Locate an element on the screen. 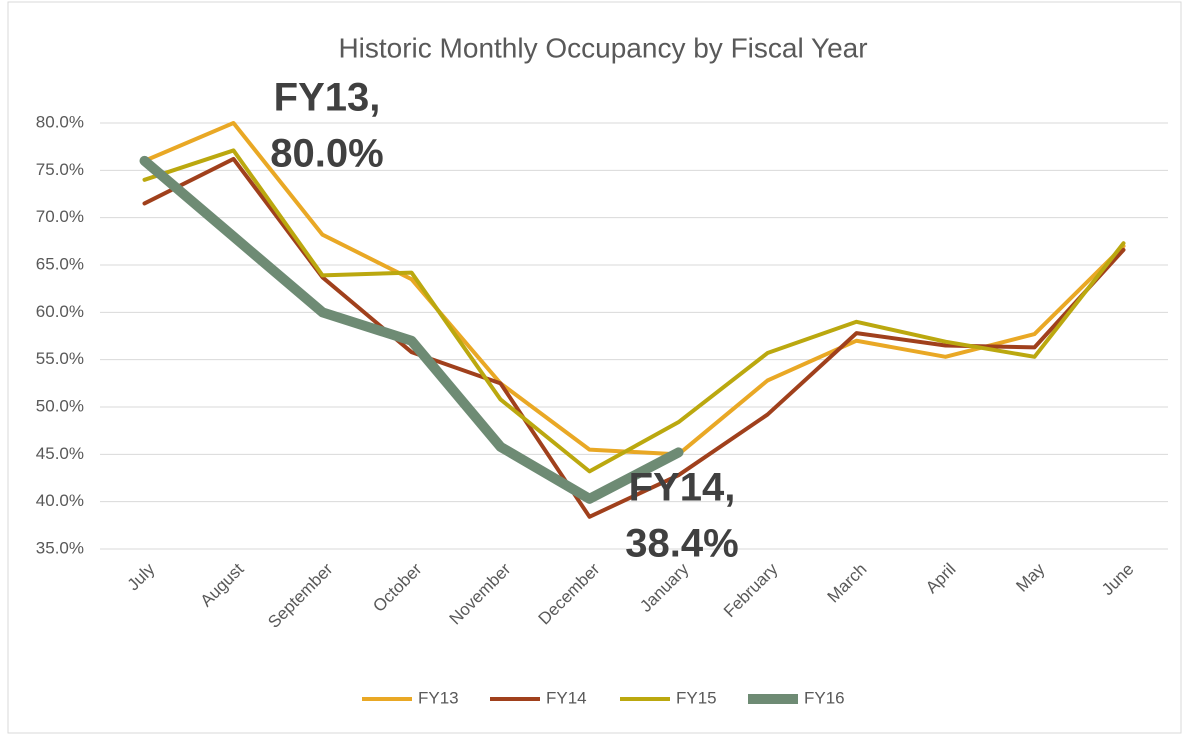 The height and width of the screenshot is (736, 1189). y-tick-label: 70.0% is located at coordinates (60, 216).